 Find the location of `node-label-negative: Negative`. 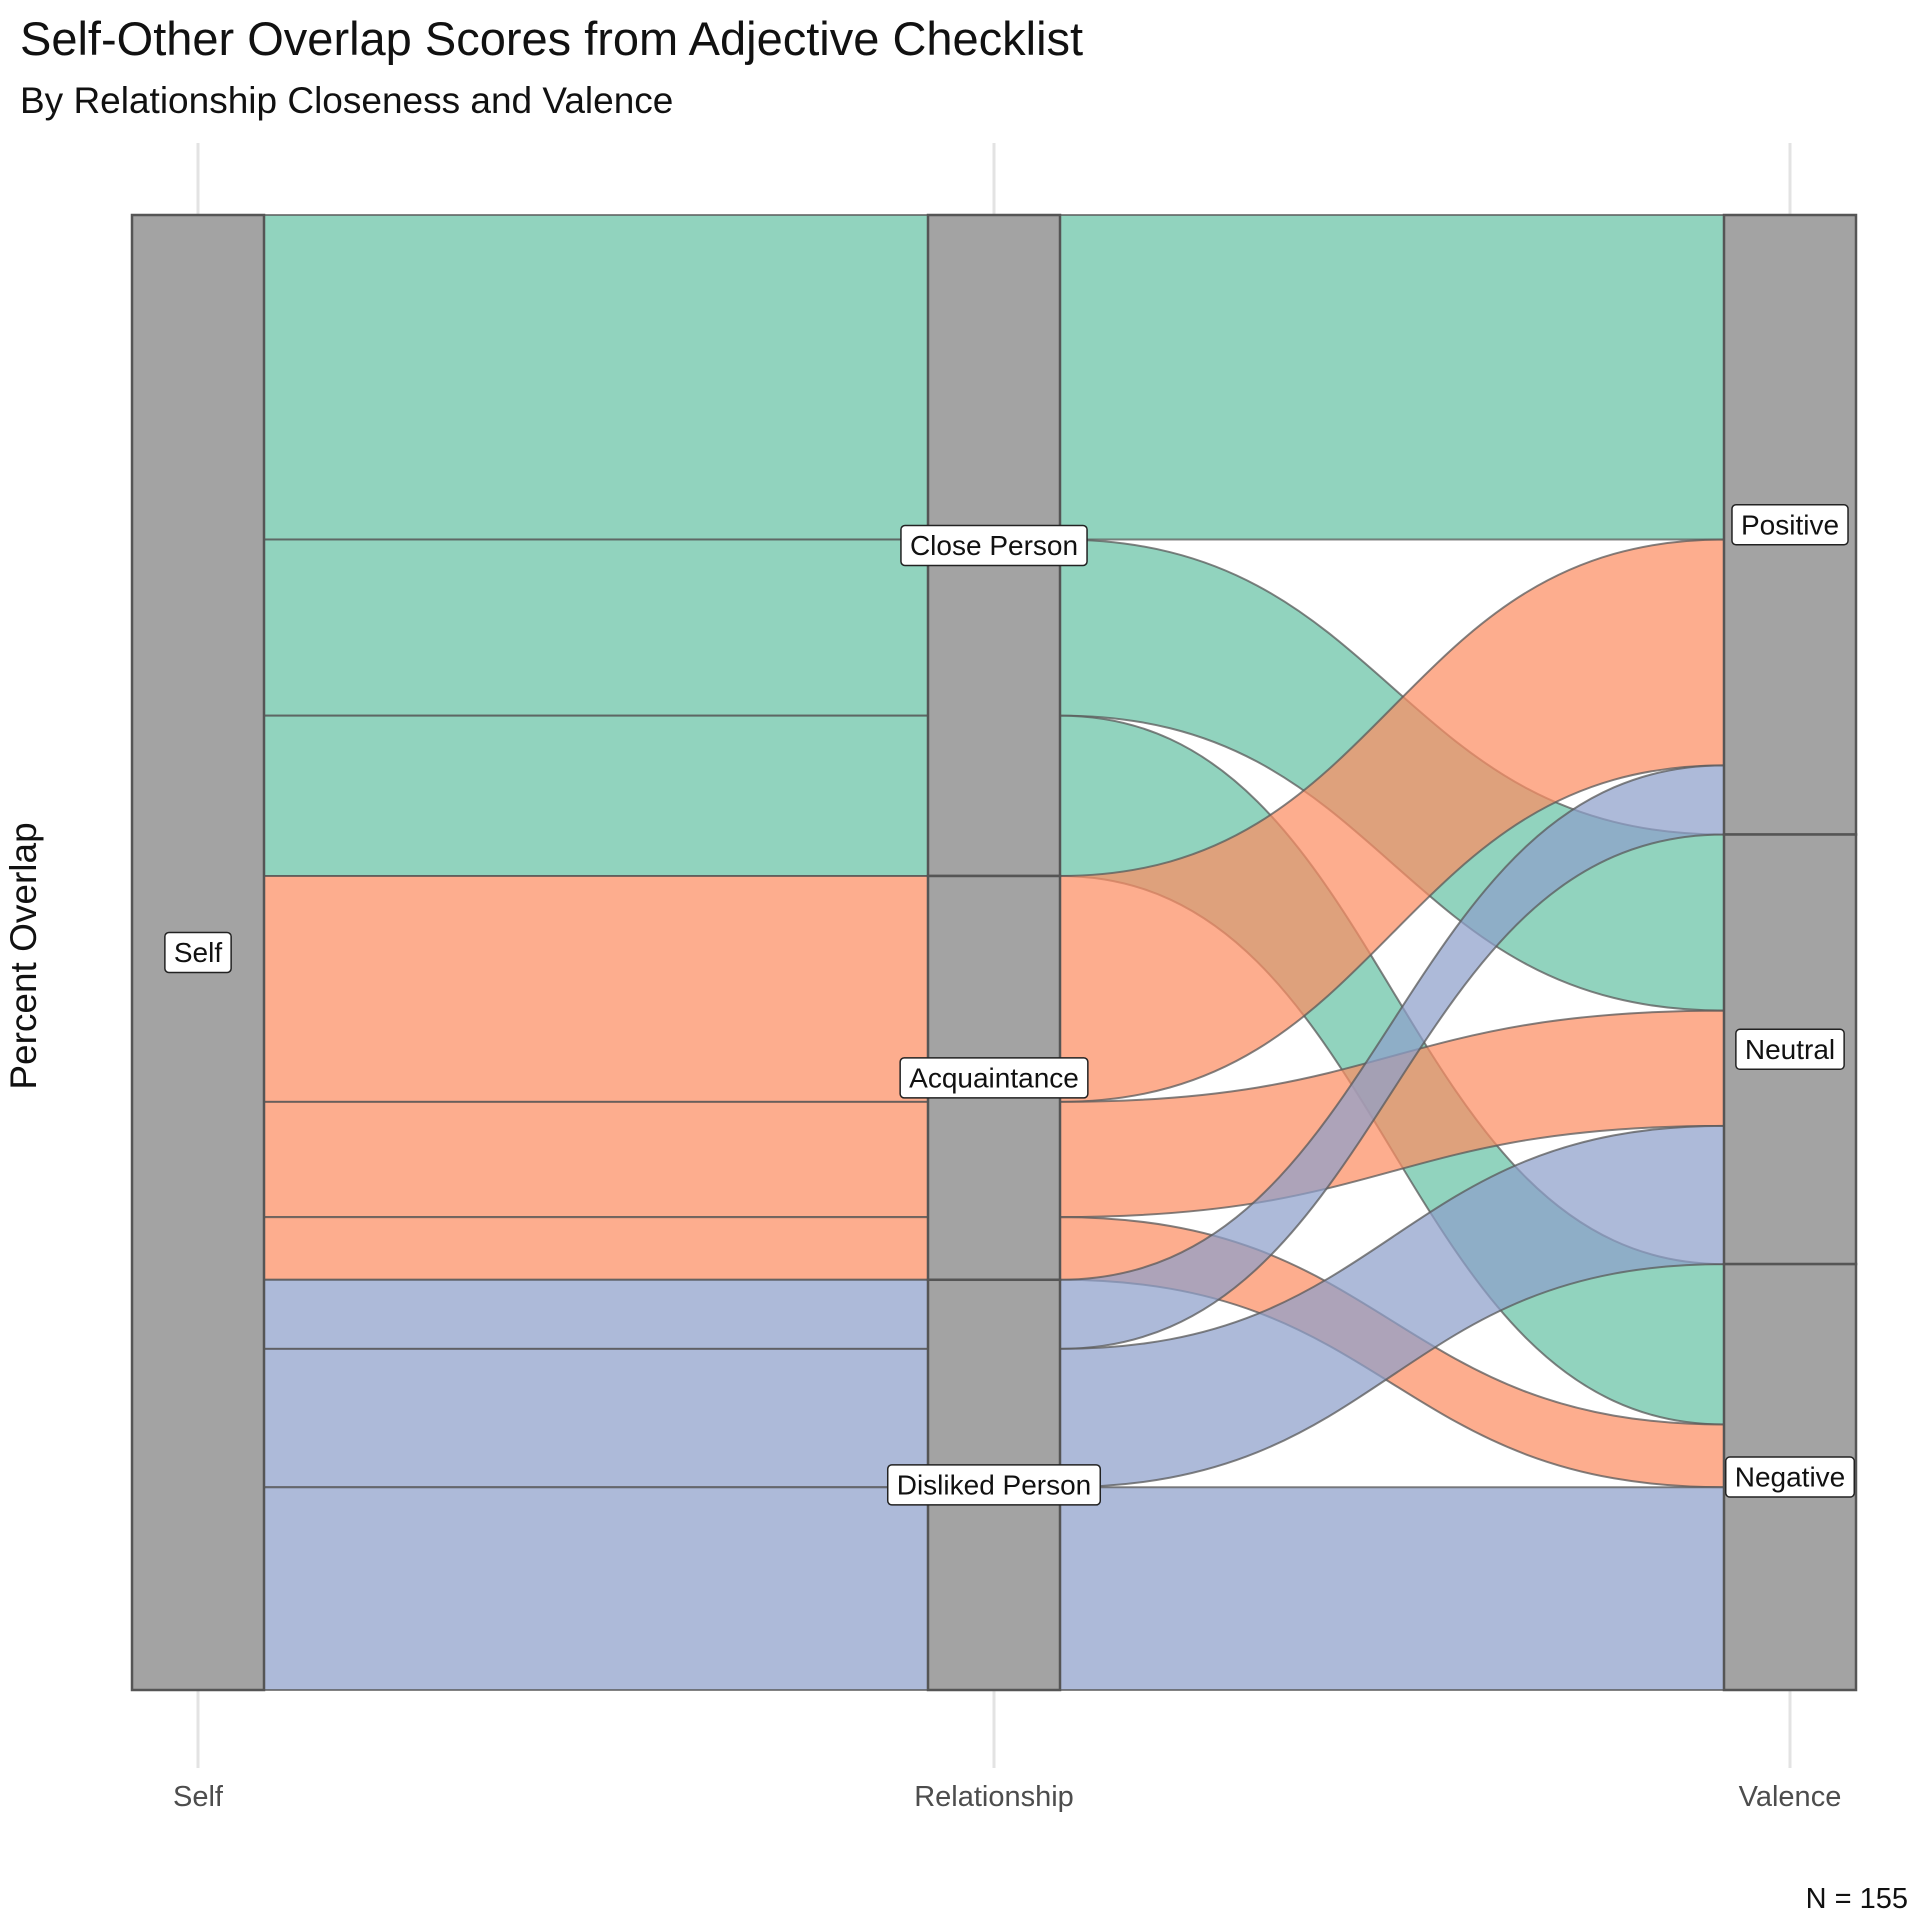

node-label-negative: Negative is located at coordinates (1790, 1477).